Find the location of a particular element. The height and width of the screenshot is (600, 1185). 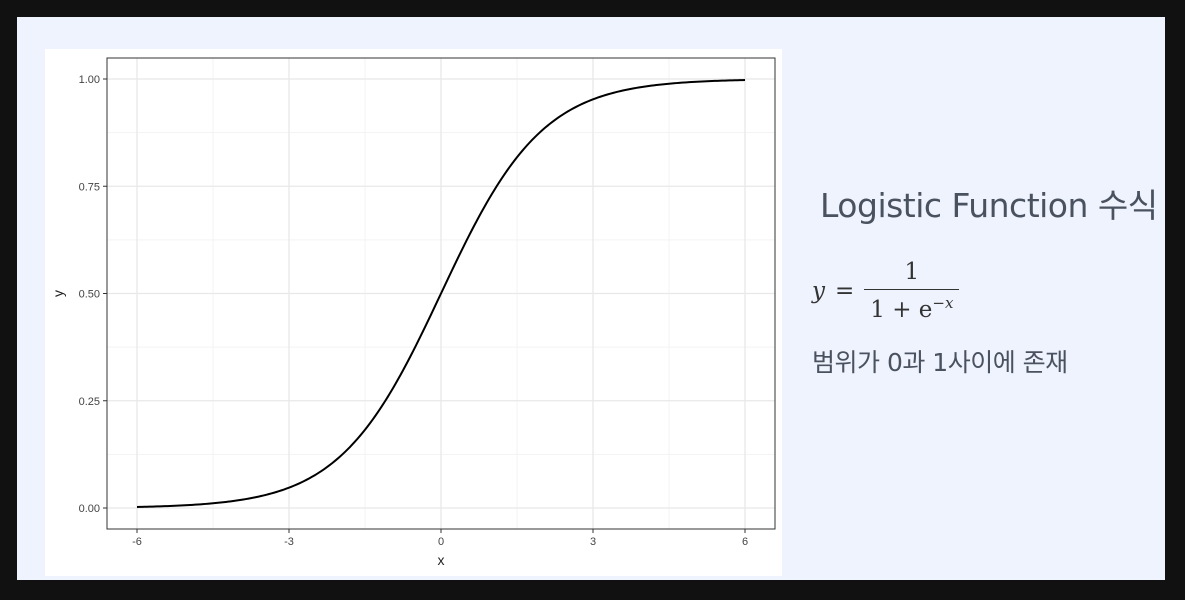

formula-fraction: 1 1 + e−x is located at coordinates (912, 290).